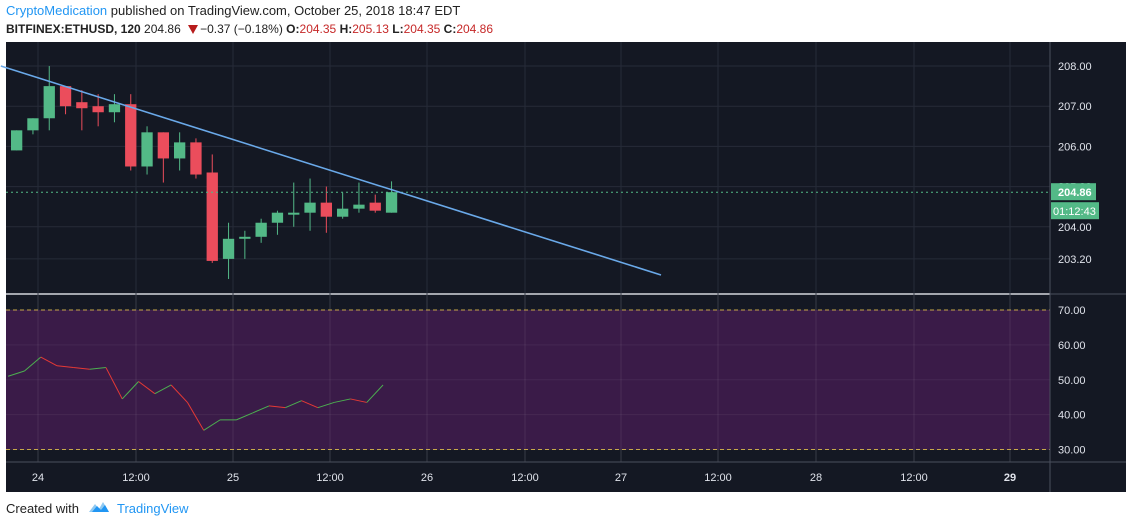 This screenshot has height=526, width=1126. I want to click on footer: Created with TradingView, so click(97, 508).